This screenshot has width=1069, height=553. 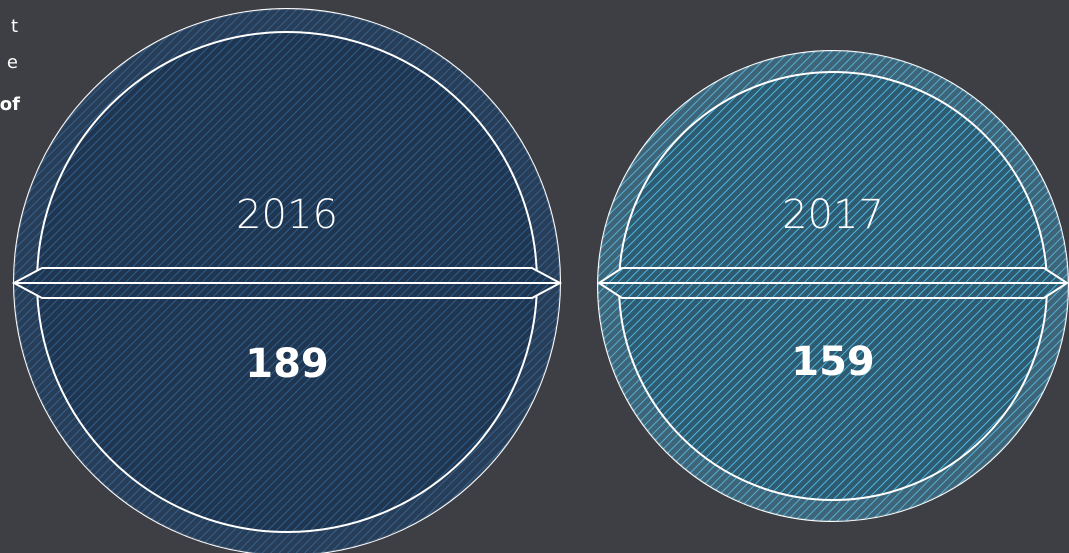 I want to click on year-label: 2016, so click(x=287, y=215).